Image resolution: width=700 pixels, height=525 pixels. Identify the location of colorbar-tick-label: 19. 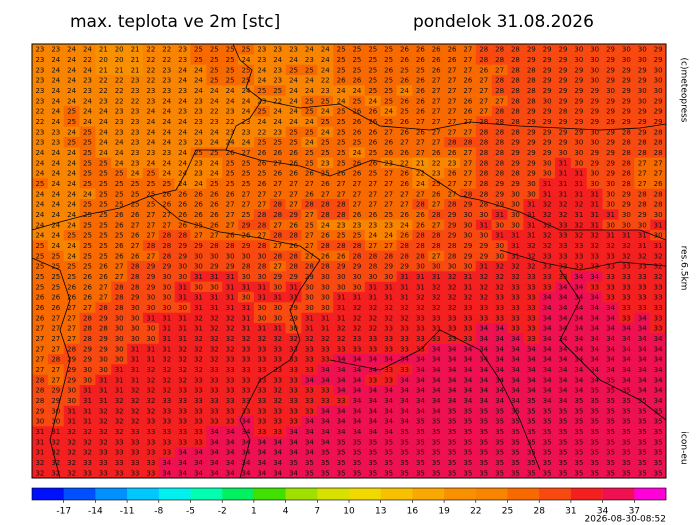
(444, 512).